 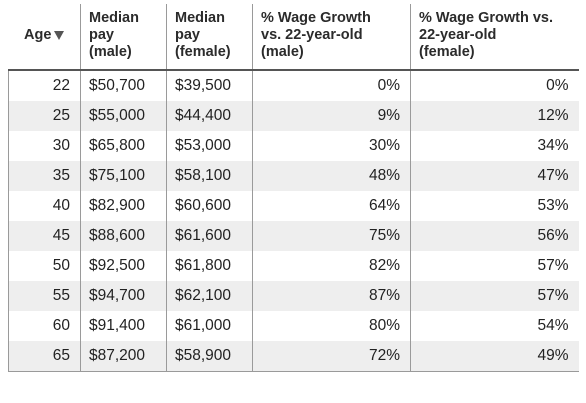 What do you see at coordinates (123, 85) in the screenshot?
I see `male-pay-cell: $50,700` at bounding box center [123, 85].